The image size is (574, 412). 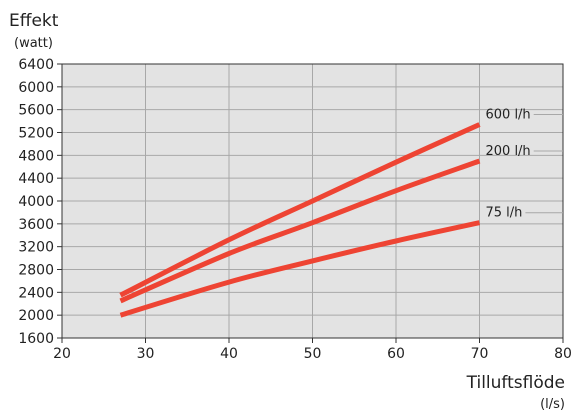 What do you see at coordinates (36, 316) in the screenshot?
I see `y-tick-label: 2000` at bounding box center [36, 316].